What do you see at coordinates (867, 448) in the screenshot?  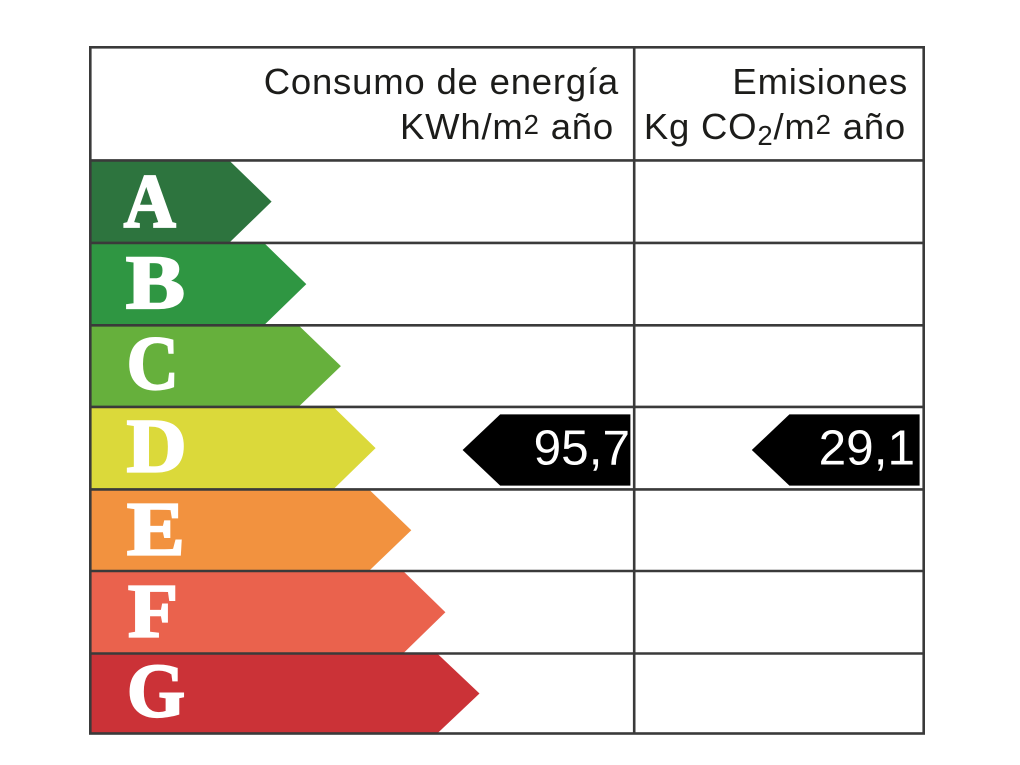 I see `svg-text: 29,1` at bounding box center [867, 448].